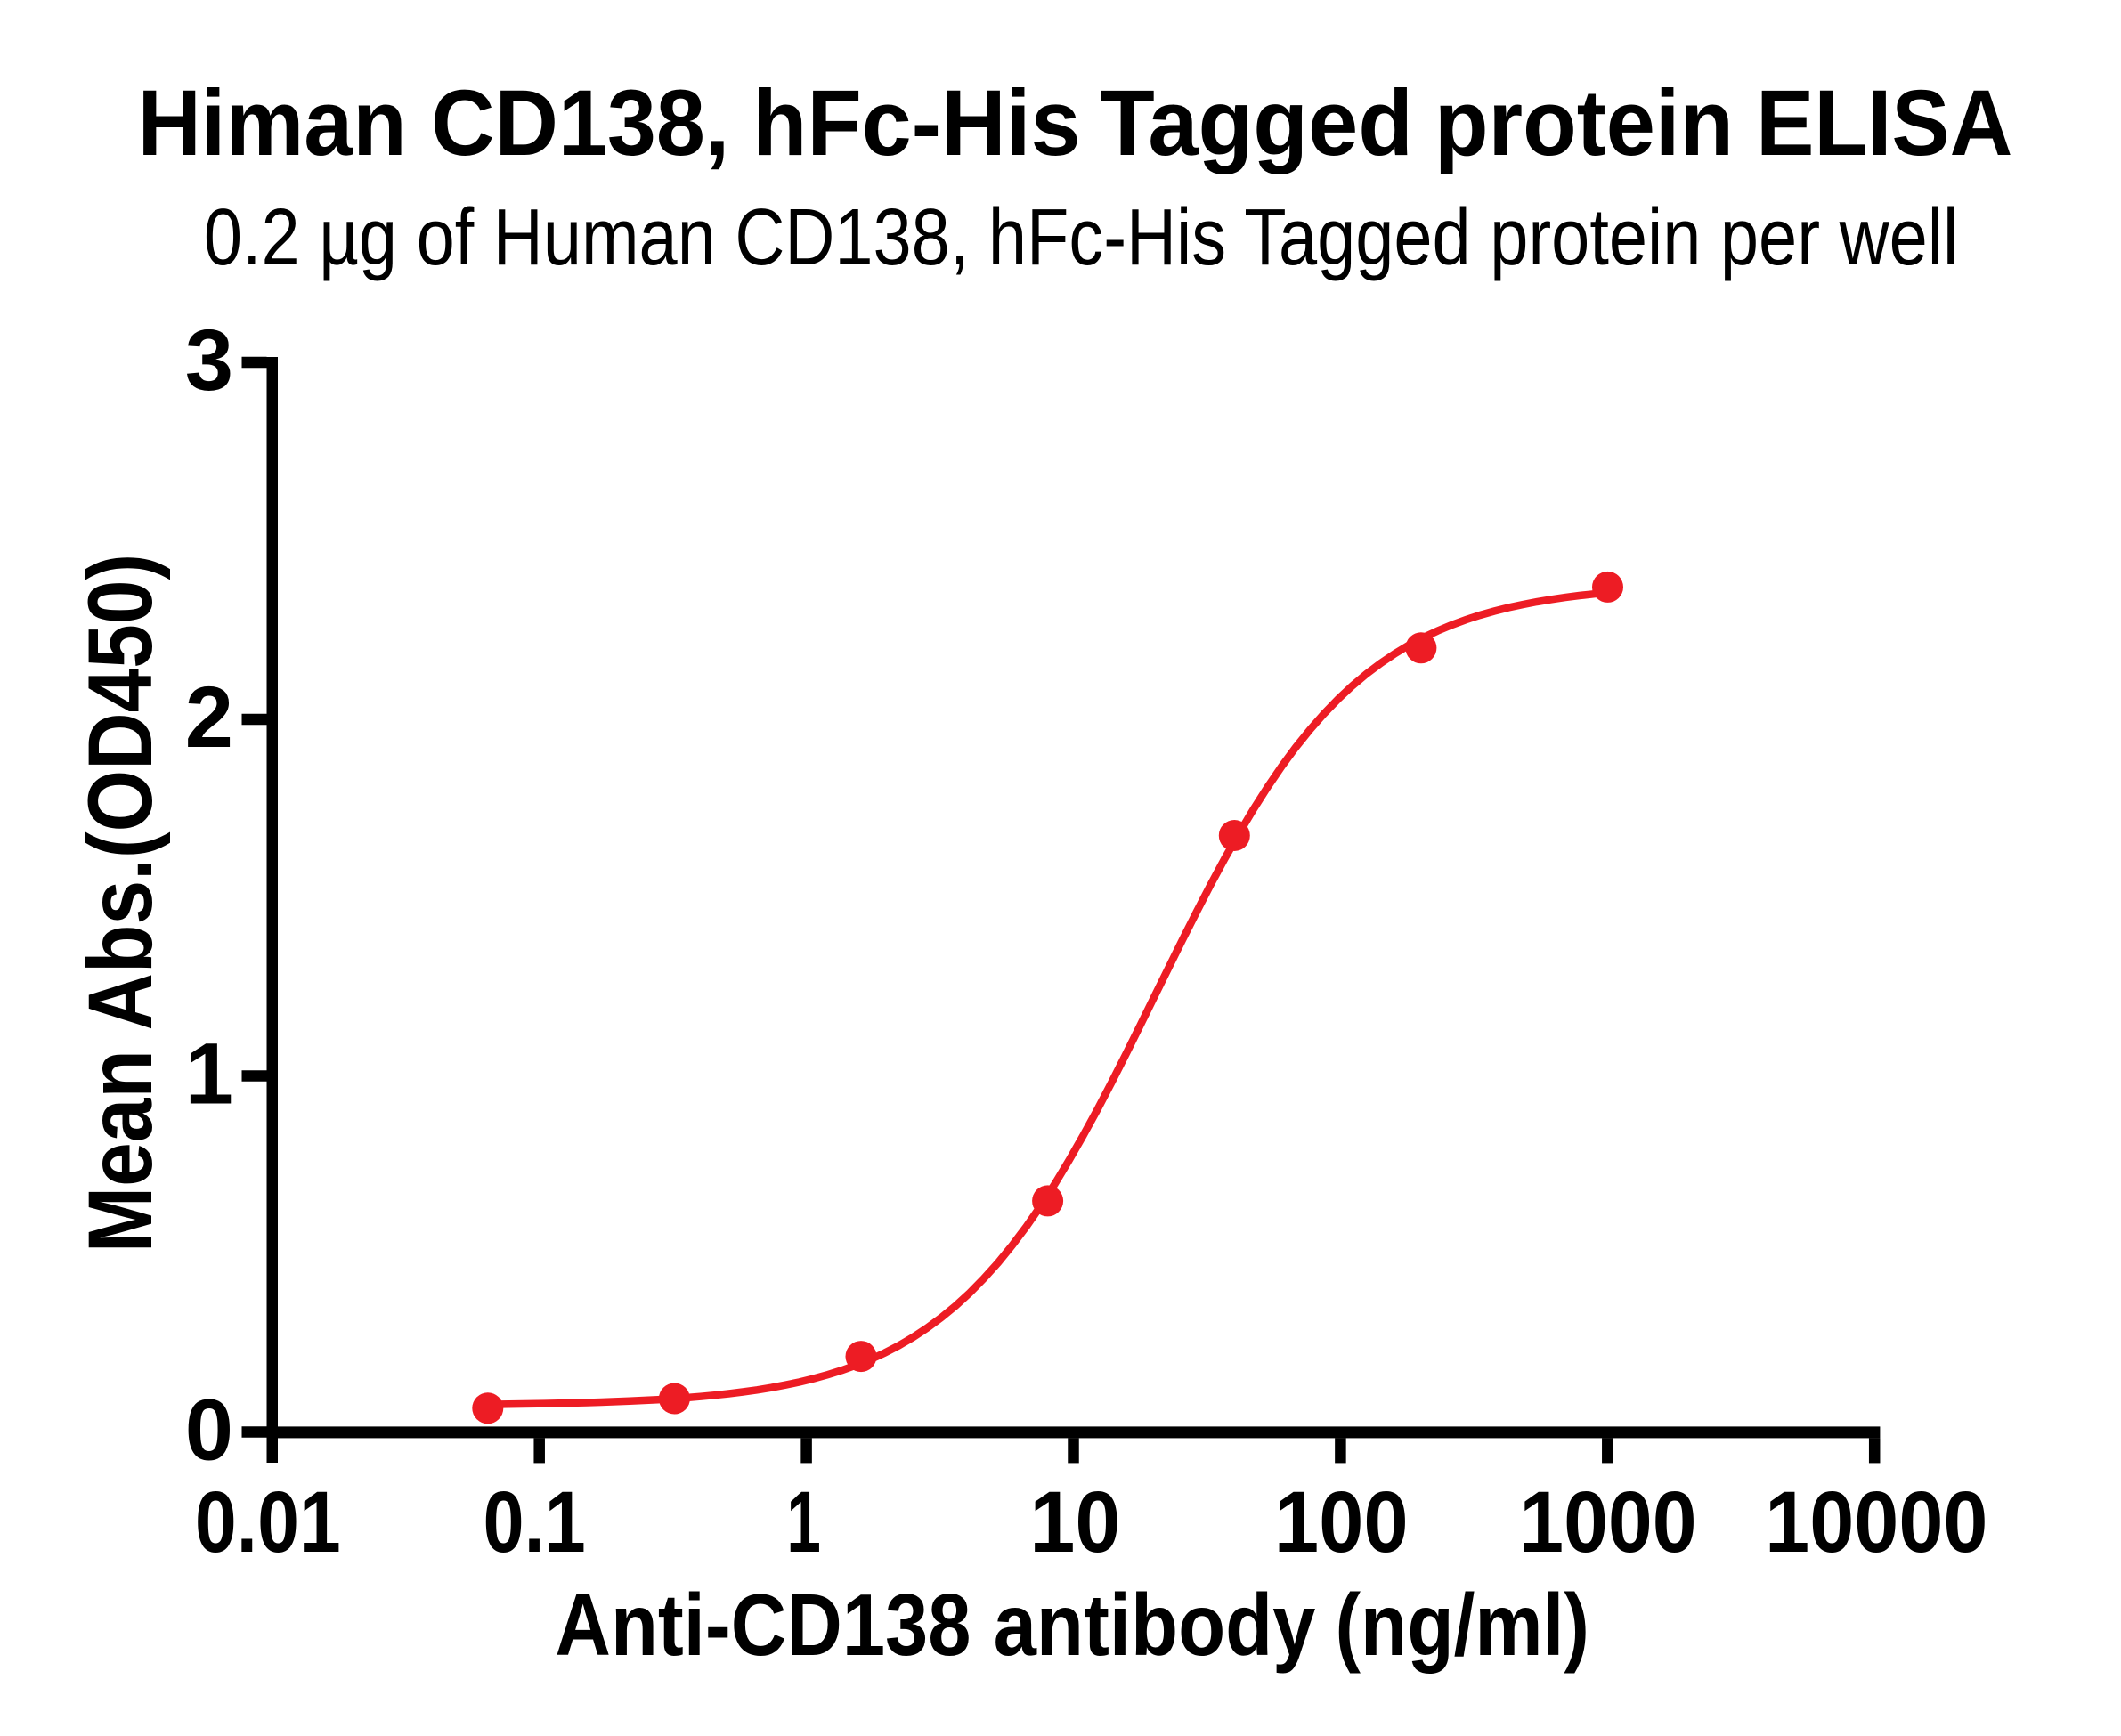 This screenshot has height=1736, width=2121. Describe the element at coordinates (1074, 1521) in the screenshot. I see `svg-text: 10` at that location.